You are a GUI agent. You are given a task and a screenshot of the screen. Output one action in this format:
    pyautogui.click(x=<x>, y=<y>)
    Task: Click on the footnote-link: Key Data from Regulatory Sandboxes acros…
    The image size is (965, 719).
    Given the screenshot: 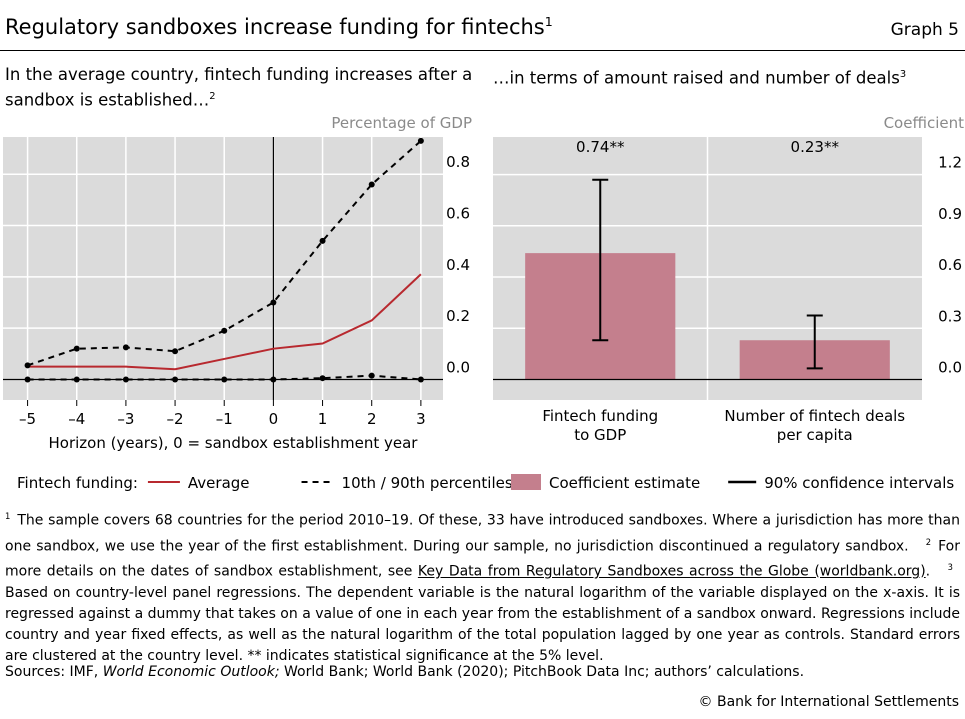 What is the action you would take?
    pyautogui.click(x=671, y=571)
    